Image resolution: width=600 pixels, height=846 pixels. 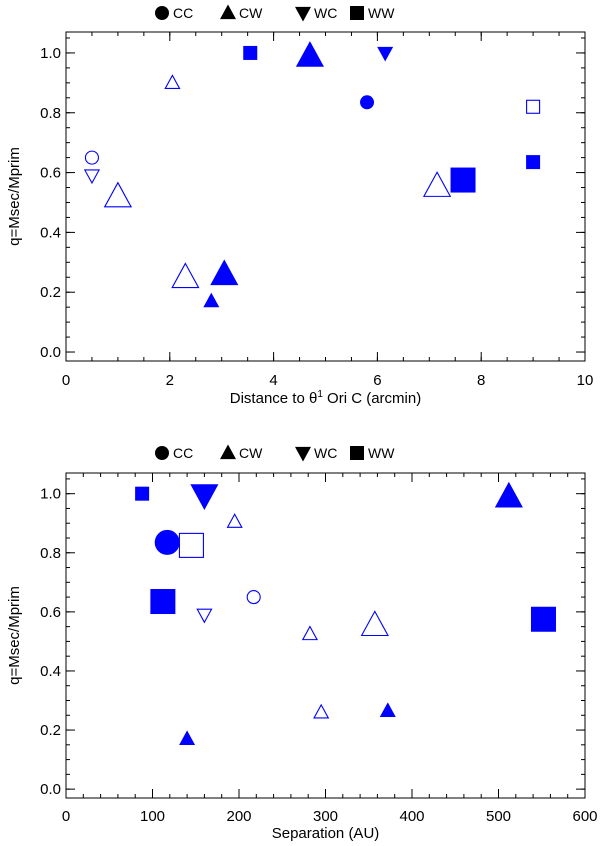 What do you see at coordinates (326, 833) in the screenshot?
I see `x-axis-title: Separation (AU)` at bounding box center [326, 833].